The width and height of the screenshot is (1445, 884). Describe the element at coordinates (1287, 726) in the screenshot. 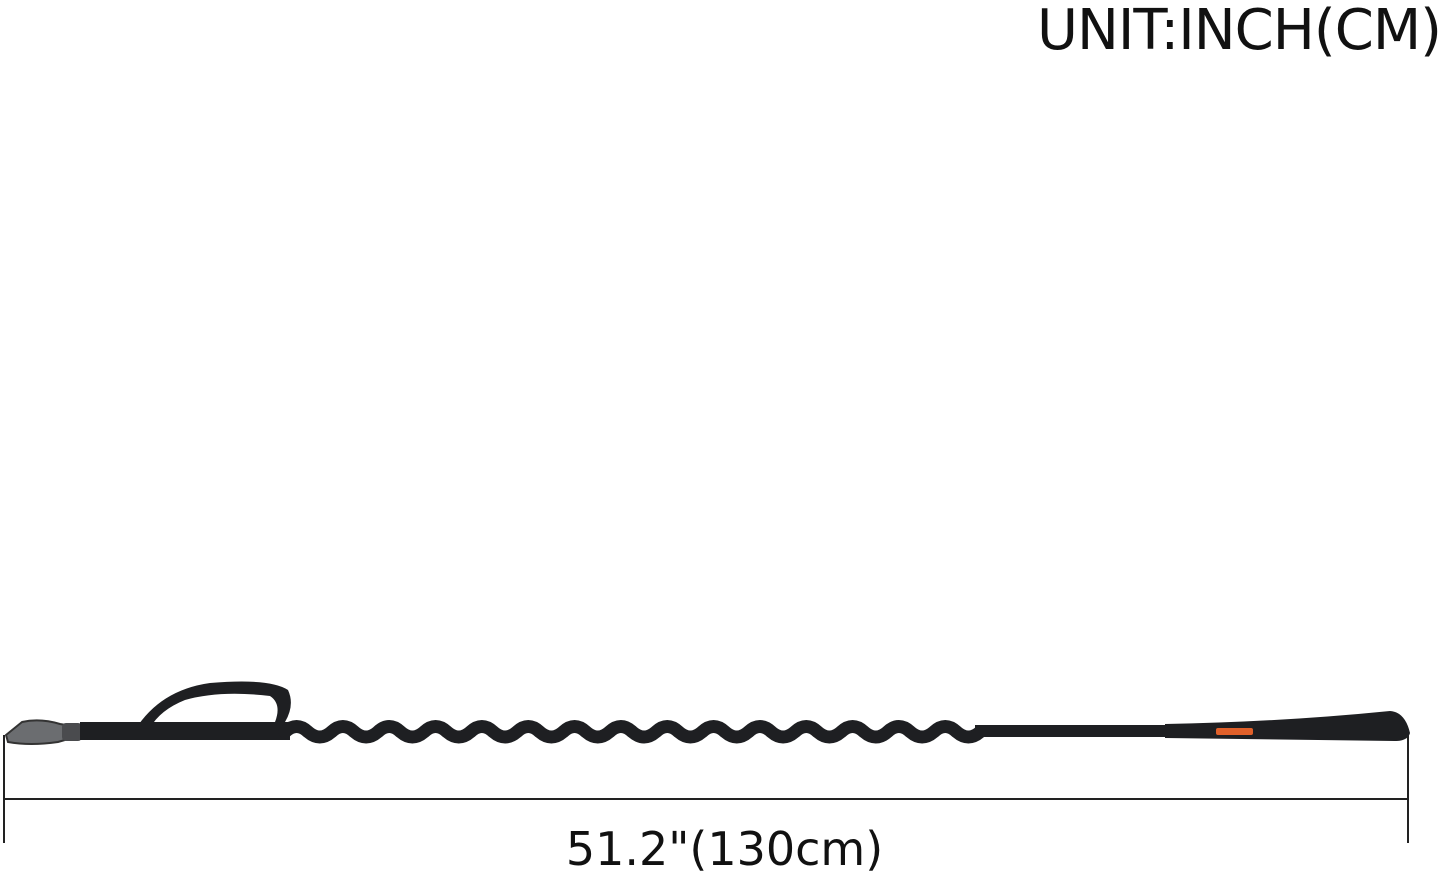

I see `hand-loop` at that location.